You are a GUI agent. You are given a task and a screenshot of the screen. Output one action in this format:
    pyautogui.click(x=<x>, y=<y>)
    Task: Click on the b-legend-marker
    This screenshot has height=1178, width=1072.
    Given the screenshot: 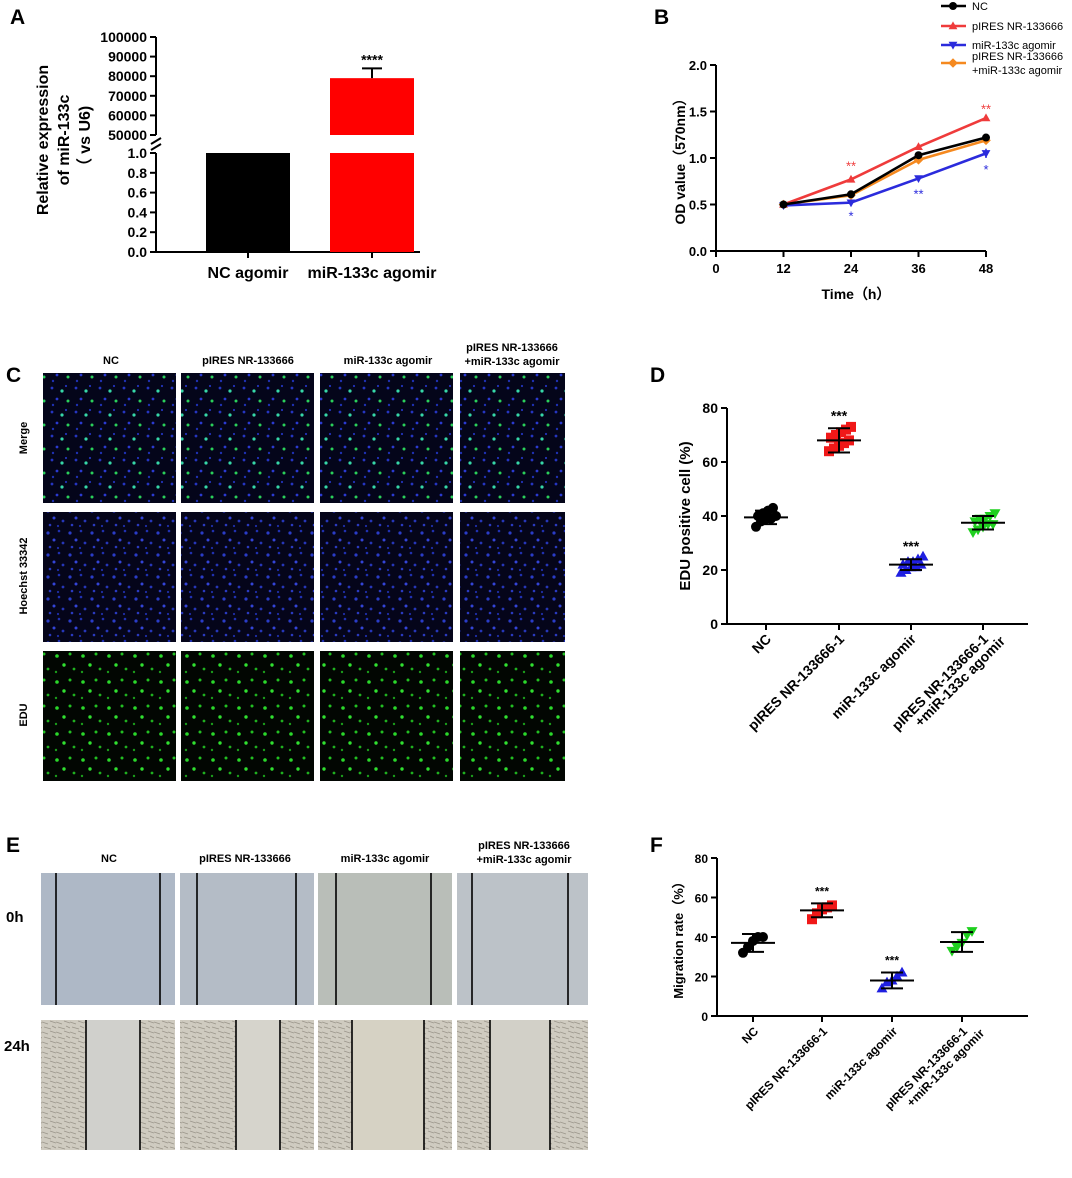 What is the action you would take?
    pyautogui.click(x=953, y=45)
    